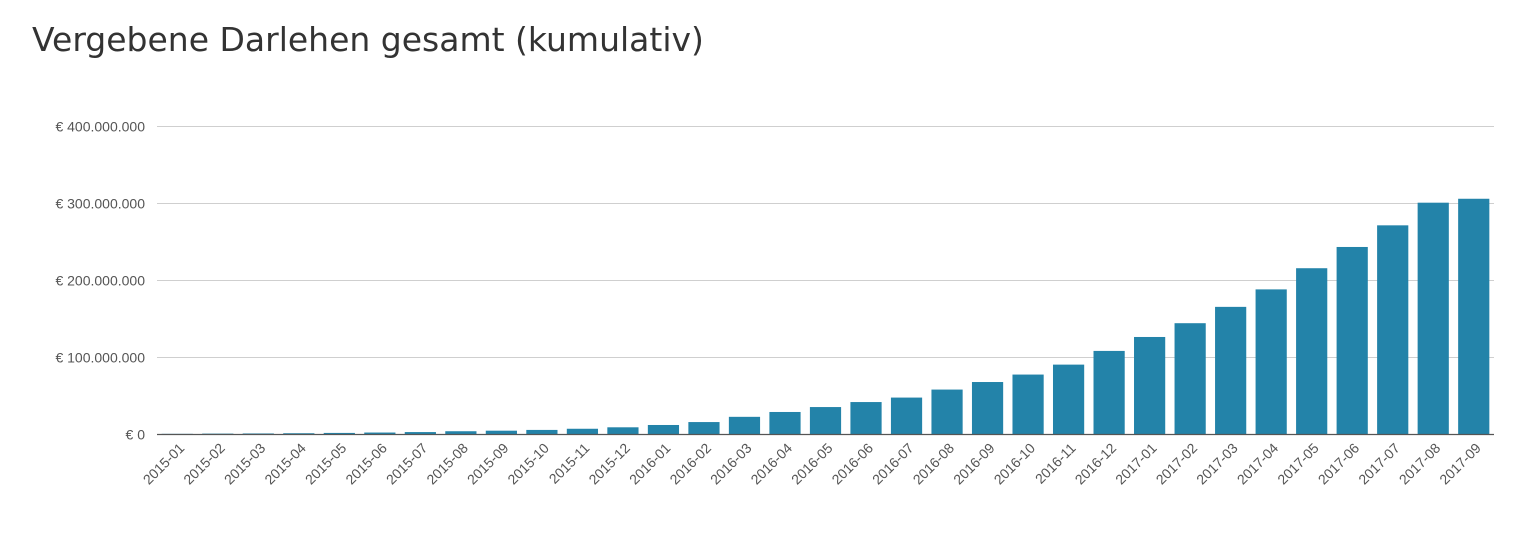  Describe the element at coordinates (366, 464) in the screenshot. I see `x-tick-label: 2015-06` at that location.